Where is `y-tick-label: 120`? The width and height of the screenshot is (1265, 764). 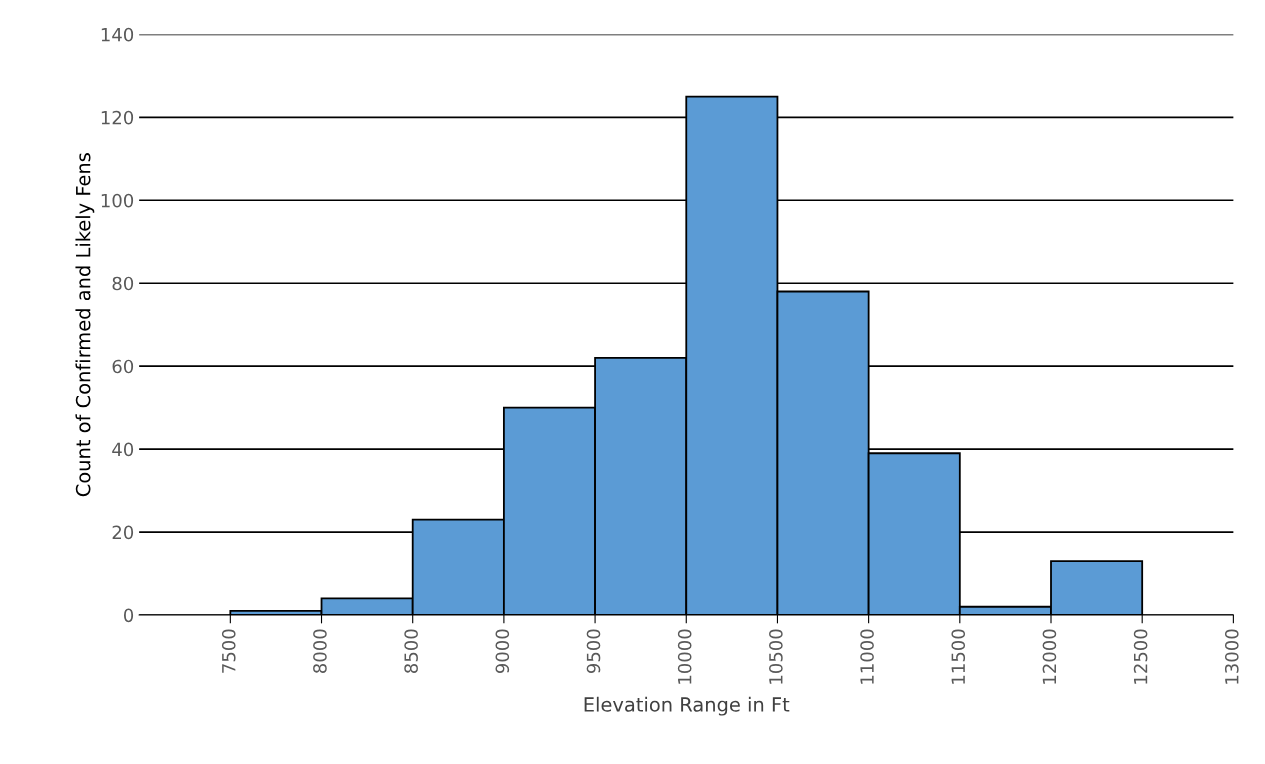
y-tick-label: 120 is located at coordinates (117, 117).